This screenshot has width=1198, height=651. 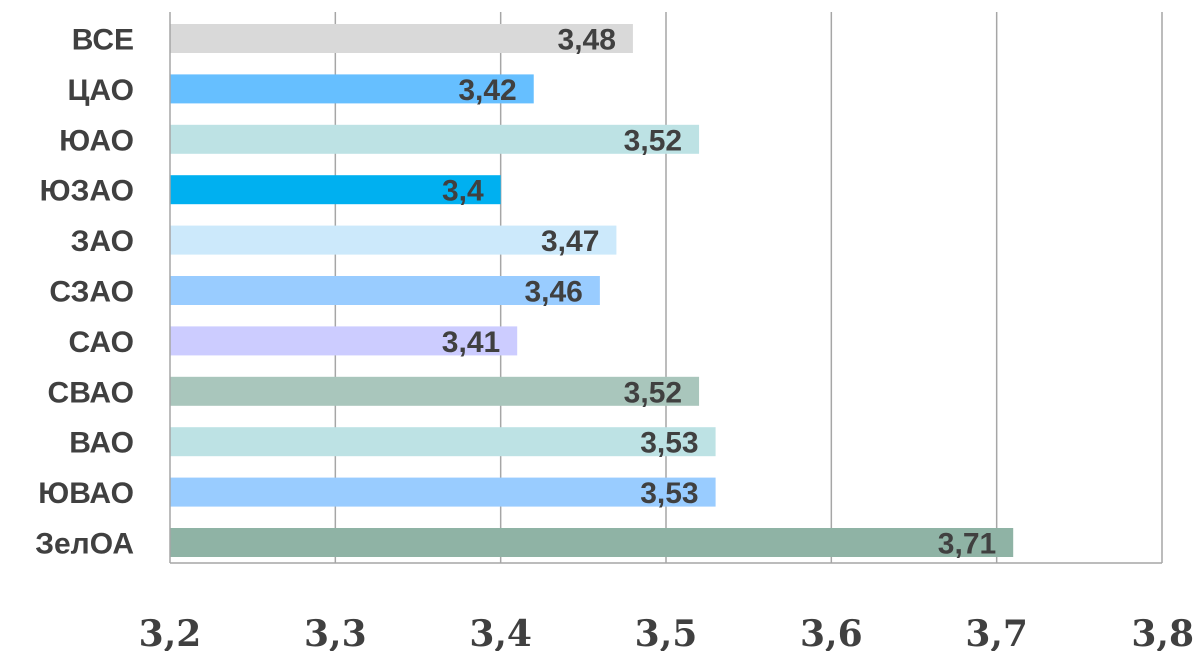 What do you see at coordinates (101, 342) in the screenshot?
I see `category-label: САО` at bounding box center [101, 342].